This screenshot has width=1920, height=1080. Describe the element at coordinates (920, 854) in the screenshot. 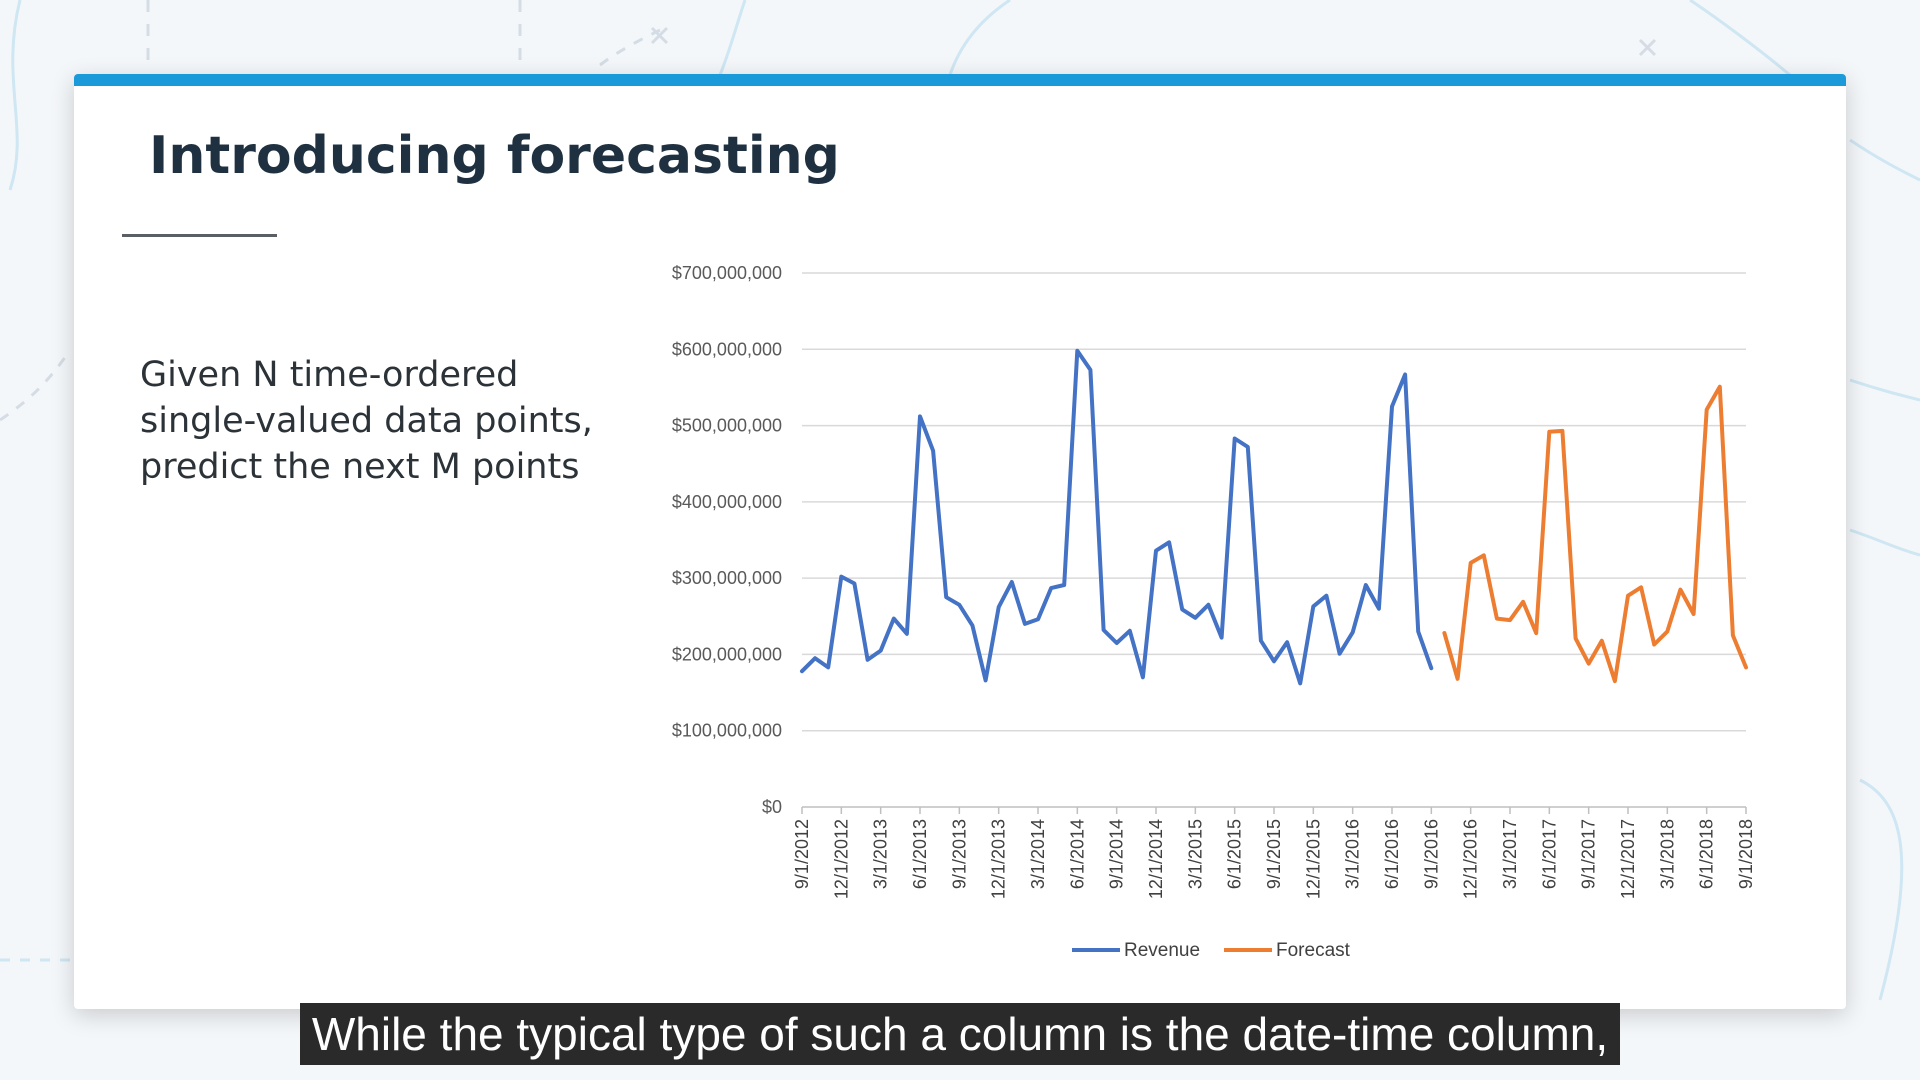

I see `x-tick-label: 6/1/2013` at that location.